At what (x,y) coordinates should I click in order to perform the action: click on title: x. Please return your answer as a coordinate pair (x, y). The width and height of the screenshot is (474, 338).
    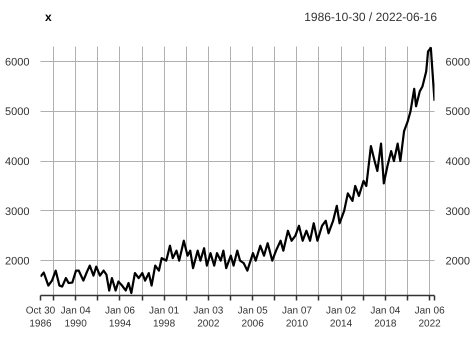
    Looking at the image, I should click on (48, 17).